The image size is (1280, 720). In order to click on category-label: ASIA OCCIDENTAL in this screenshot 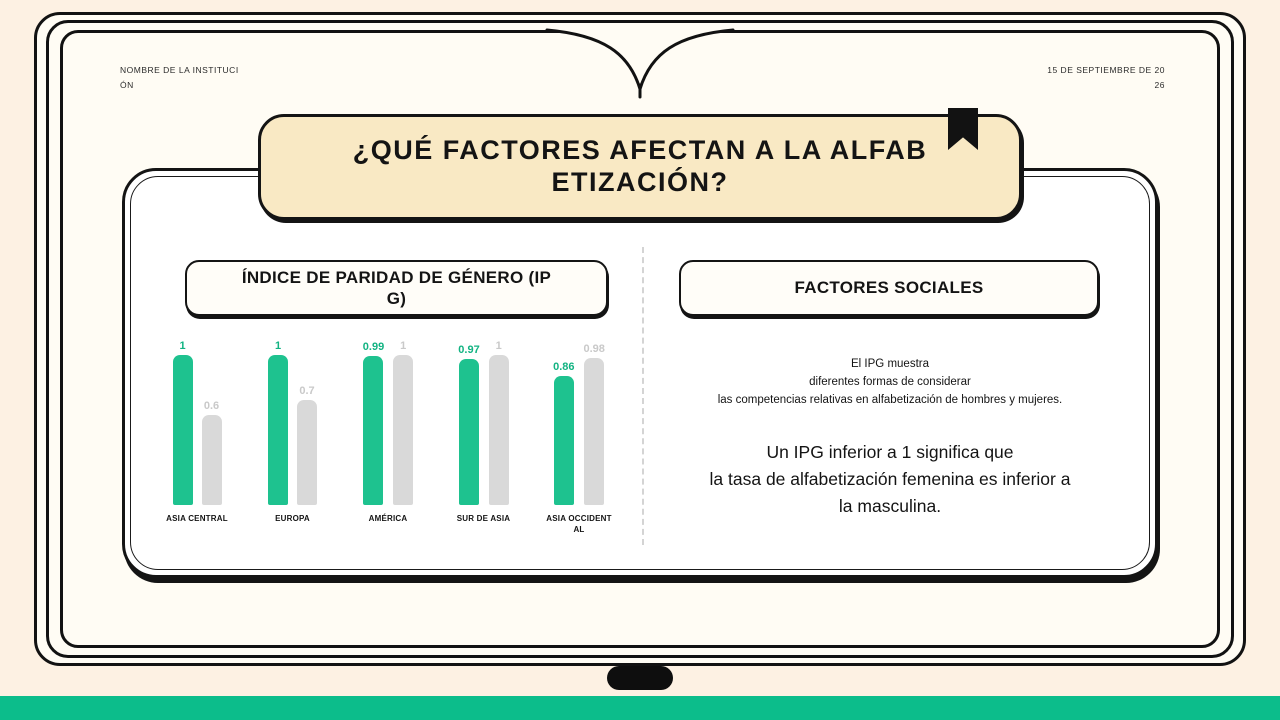, I will do `click(579, 524)`.